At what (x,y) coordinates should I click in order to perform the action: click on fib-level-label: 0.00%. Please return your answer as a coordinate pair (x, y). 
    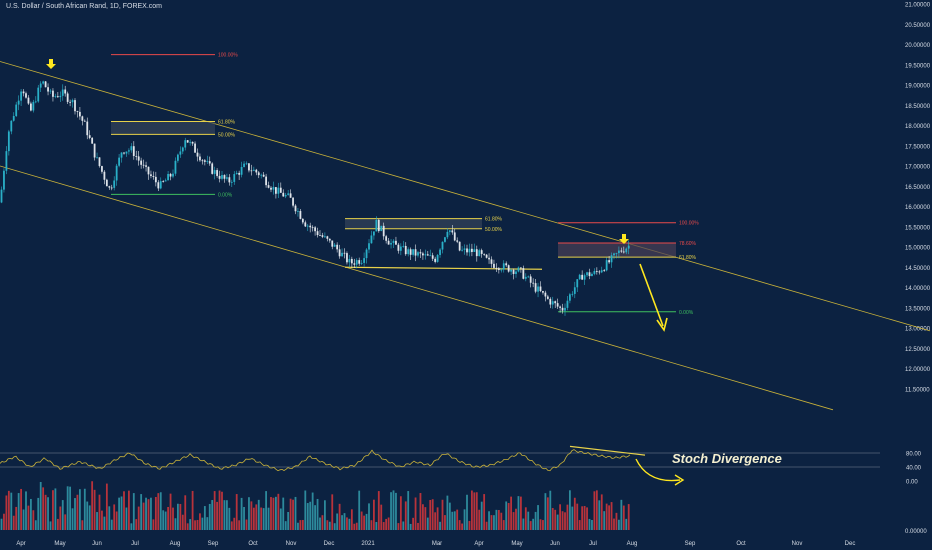
    Looking at the image, I should click on (686, 313).